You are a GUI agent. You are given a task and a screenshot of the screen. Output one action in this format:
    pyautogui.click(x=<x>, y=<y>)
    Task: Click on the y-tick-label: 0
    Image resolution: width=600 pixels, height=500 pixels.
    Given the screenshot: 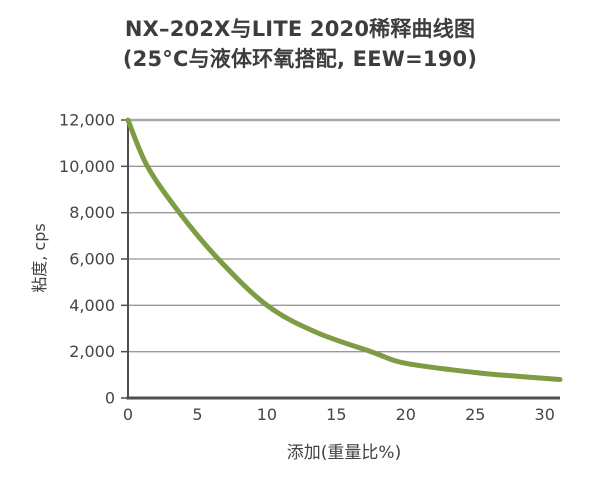 What is the action you would take?
    pyautogui.click(x=110, y=398)
    